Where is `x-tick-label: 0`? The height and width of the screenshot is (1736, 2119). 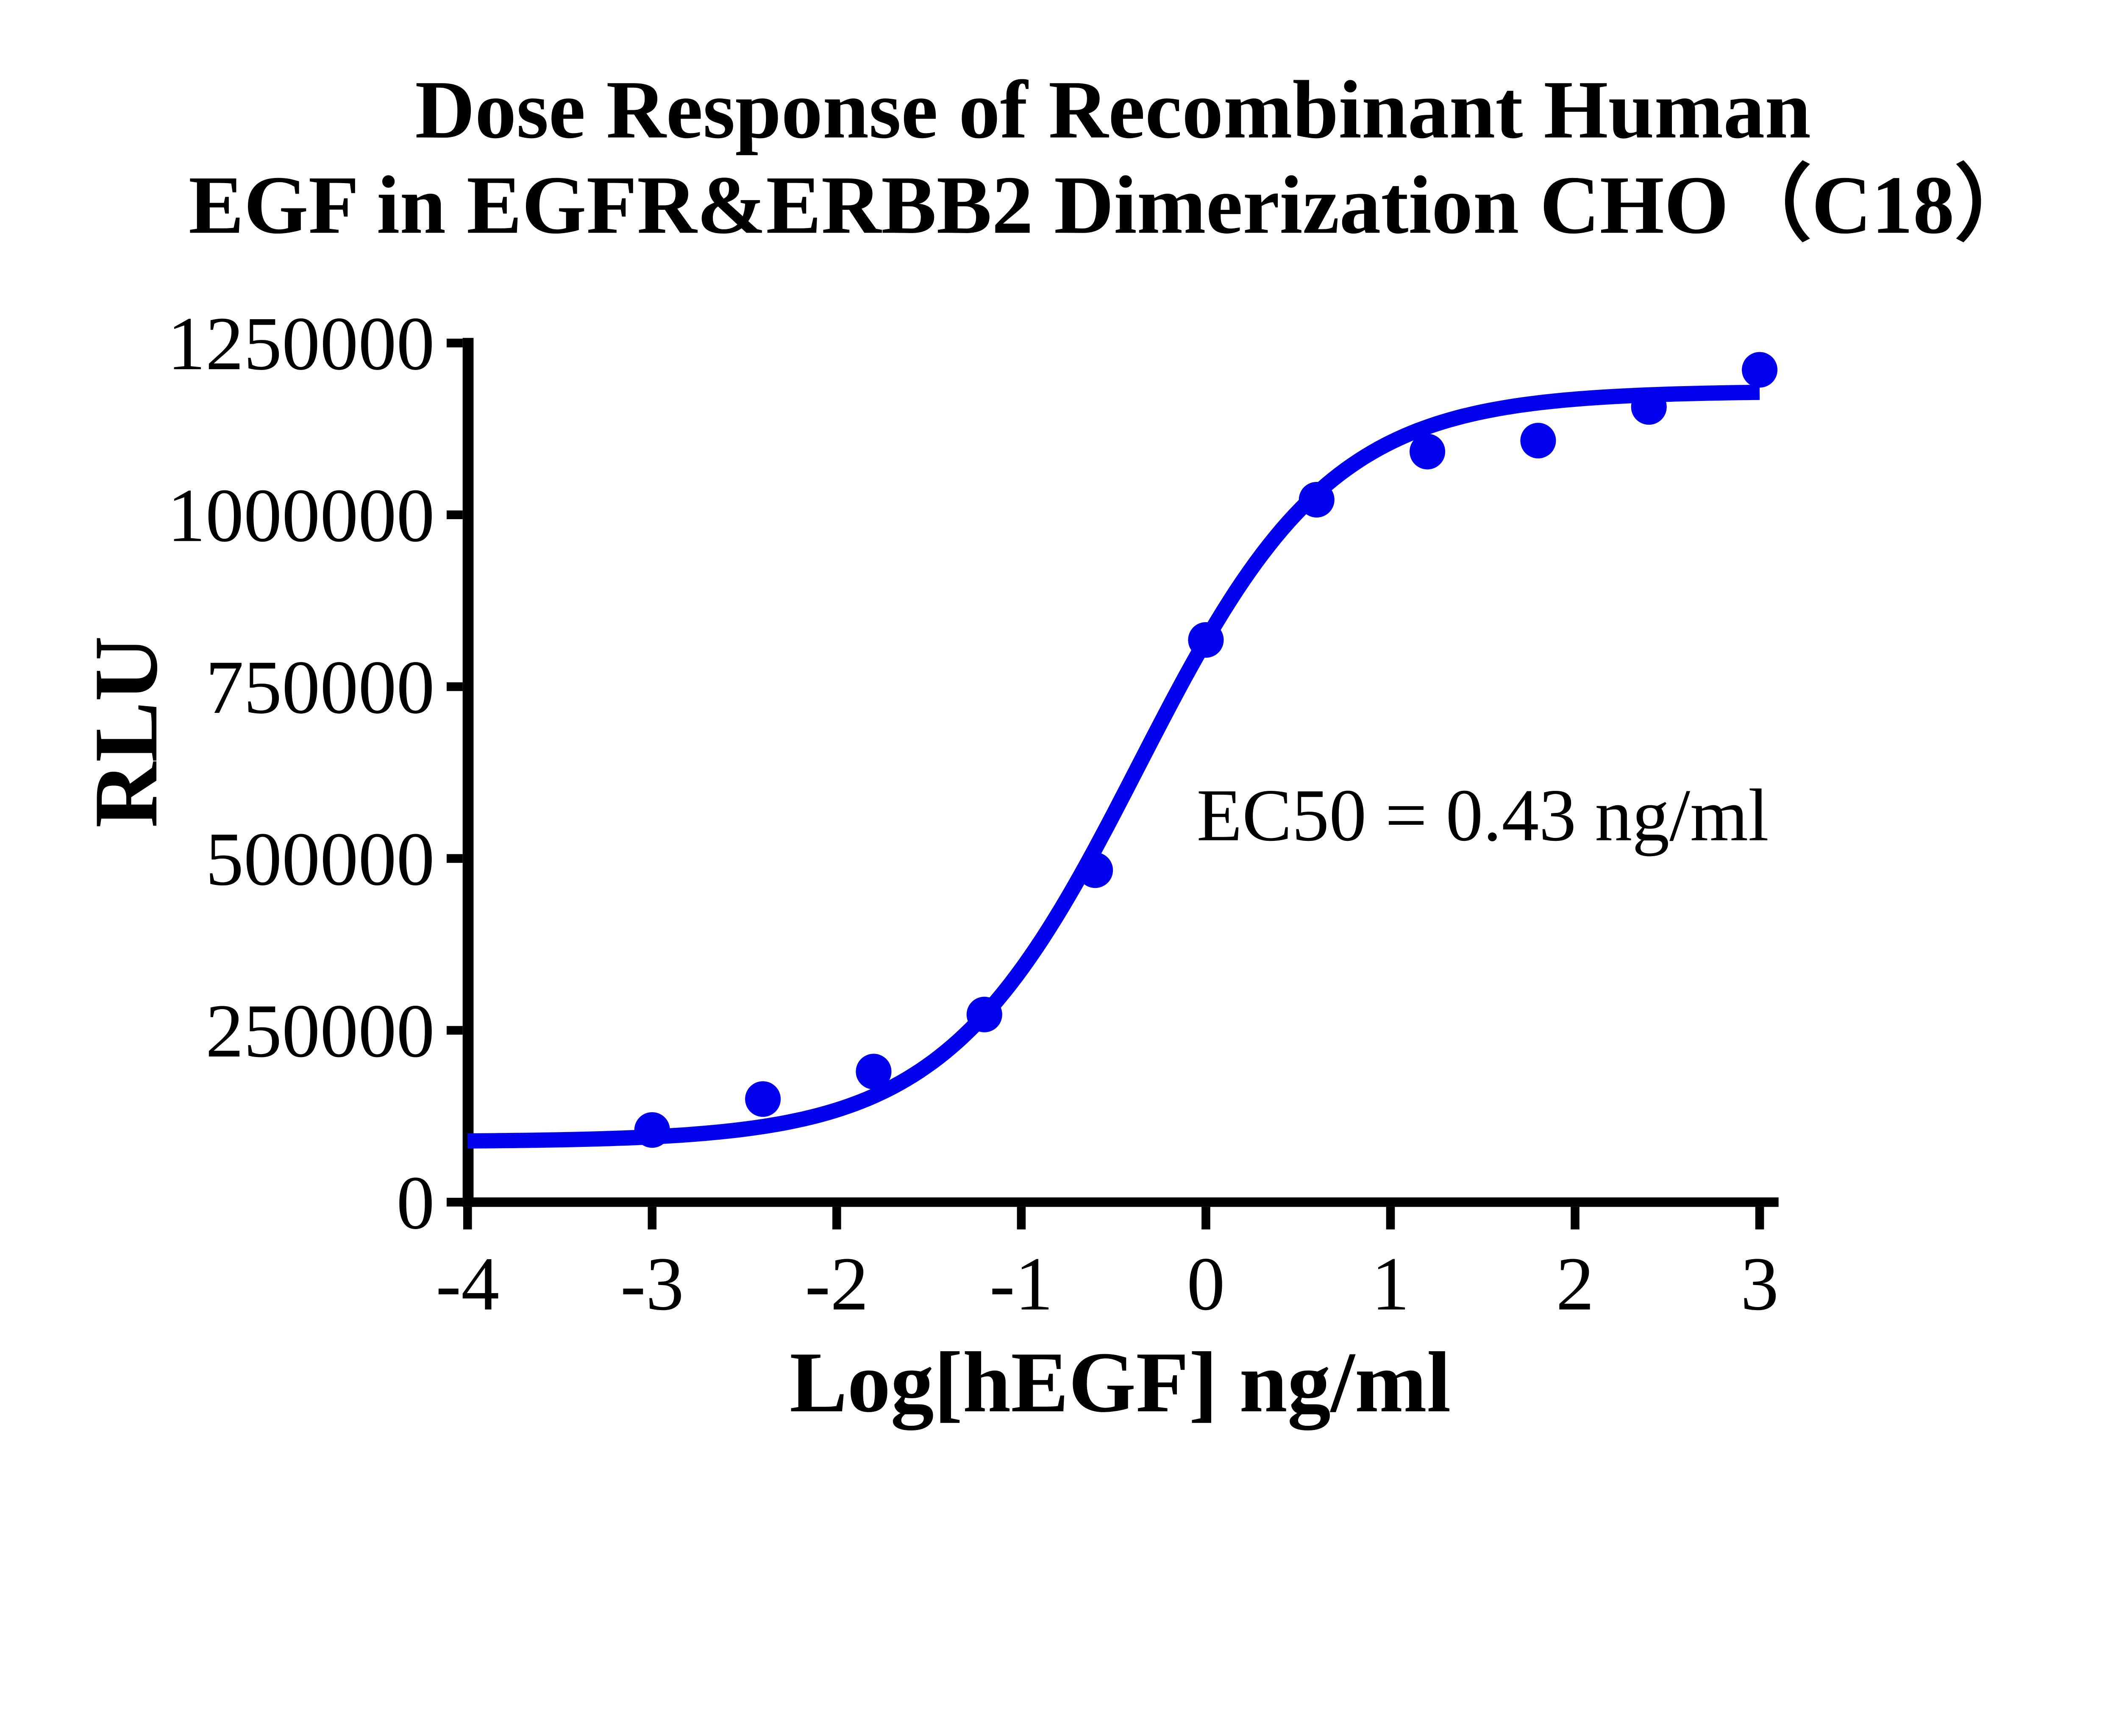
x-tick-label: 0 is located at coordinates (1206, 1283).